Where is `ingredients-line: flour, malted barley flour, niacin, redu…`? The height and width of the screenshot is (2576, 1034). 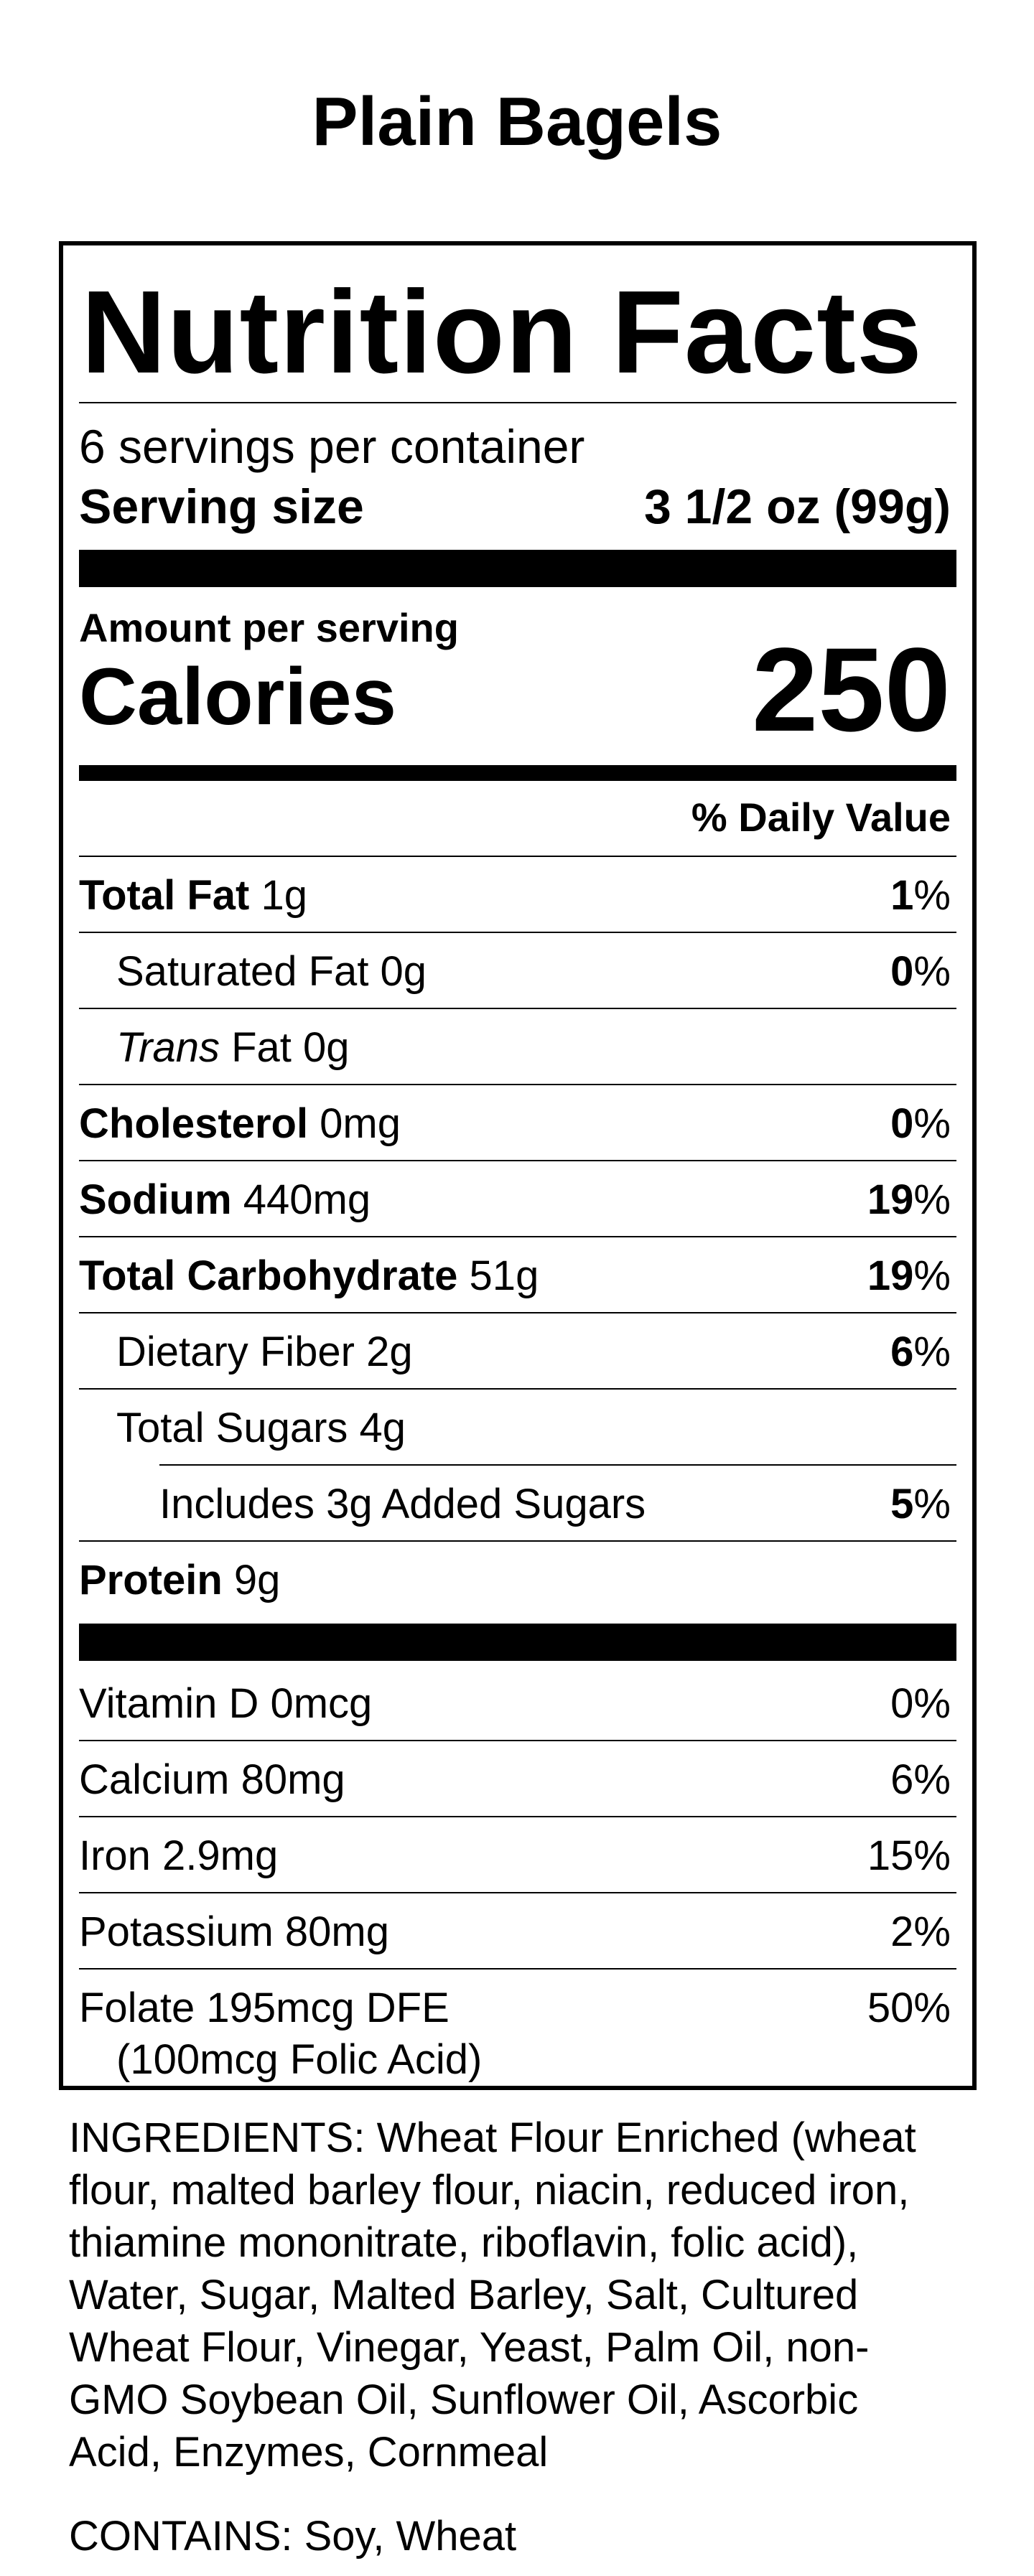
ingredients-line: flour, malted barley flour, niacin, redu… is located at coordinates (489, 2191).